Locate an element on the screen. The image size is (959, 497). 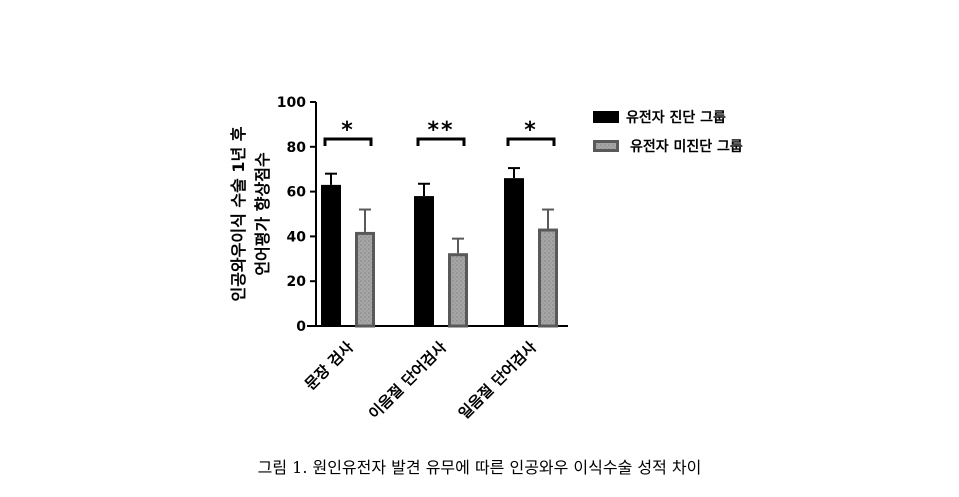
y-tick-label: 20 is located at coordinates (297, 282).